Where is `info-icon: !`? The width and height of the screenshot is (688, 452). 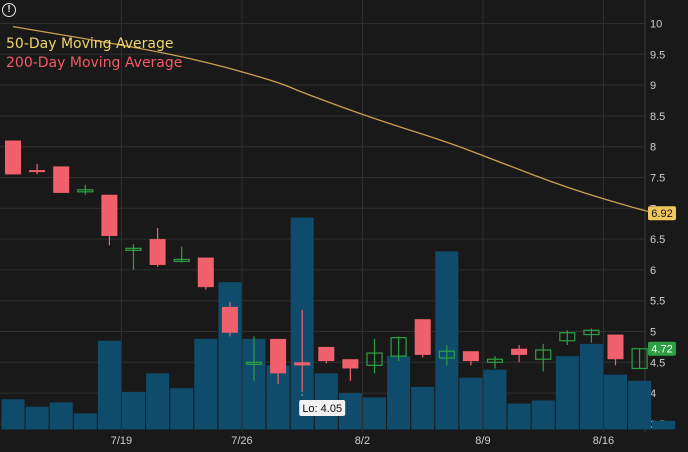 info-icon: ! is located at coordinates (9, 10).